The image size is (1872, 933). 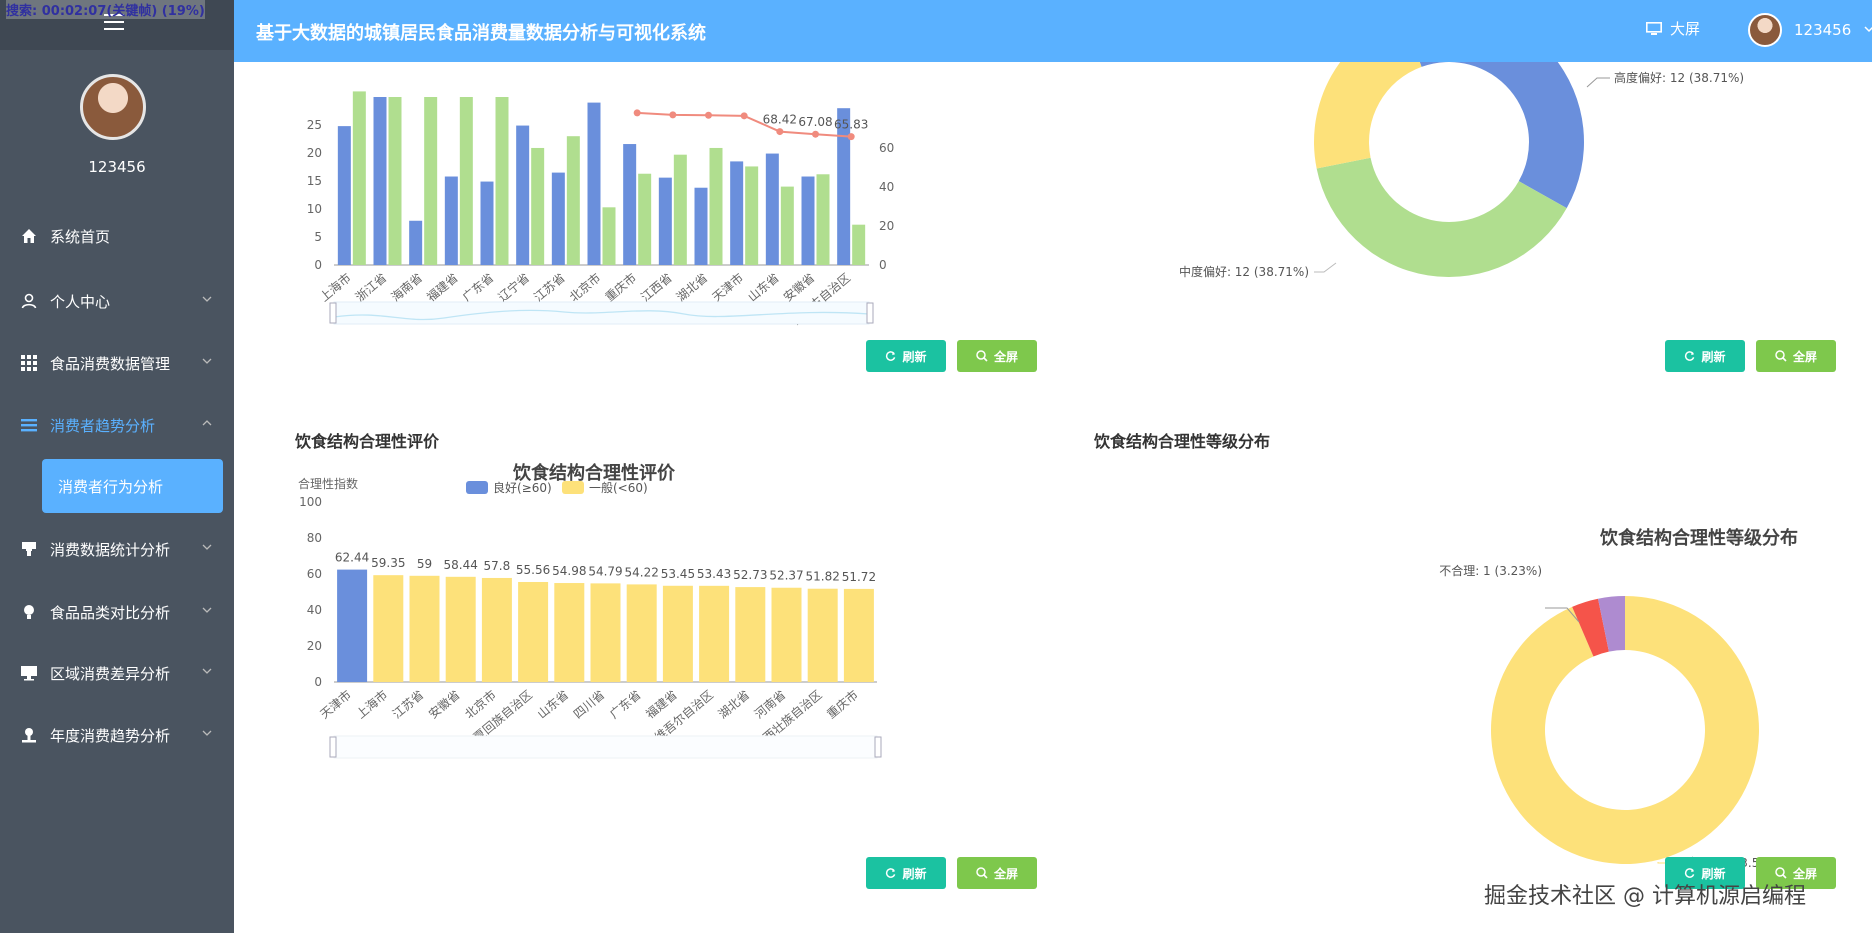 What do you see at coordinates (1461, 170) in the screenshot?
I see `preference-donut-chart: 高度偏好: 12 (38.71%) 中度偏好: 12 (38.71%)` at bounding box center [1461, 170].